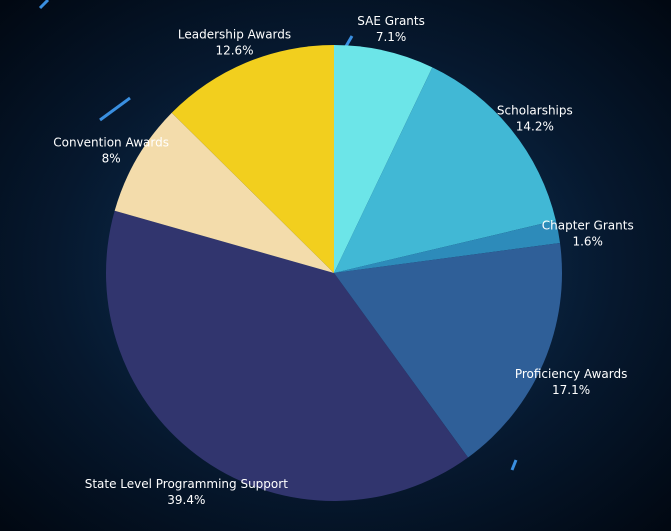 This screenshot has width=671, height=531. I want to click on slice-value-label: 7.1%, so click(391, 37).